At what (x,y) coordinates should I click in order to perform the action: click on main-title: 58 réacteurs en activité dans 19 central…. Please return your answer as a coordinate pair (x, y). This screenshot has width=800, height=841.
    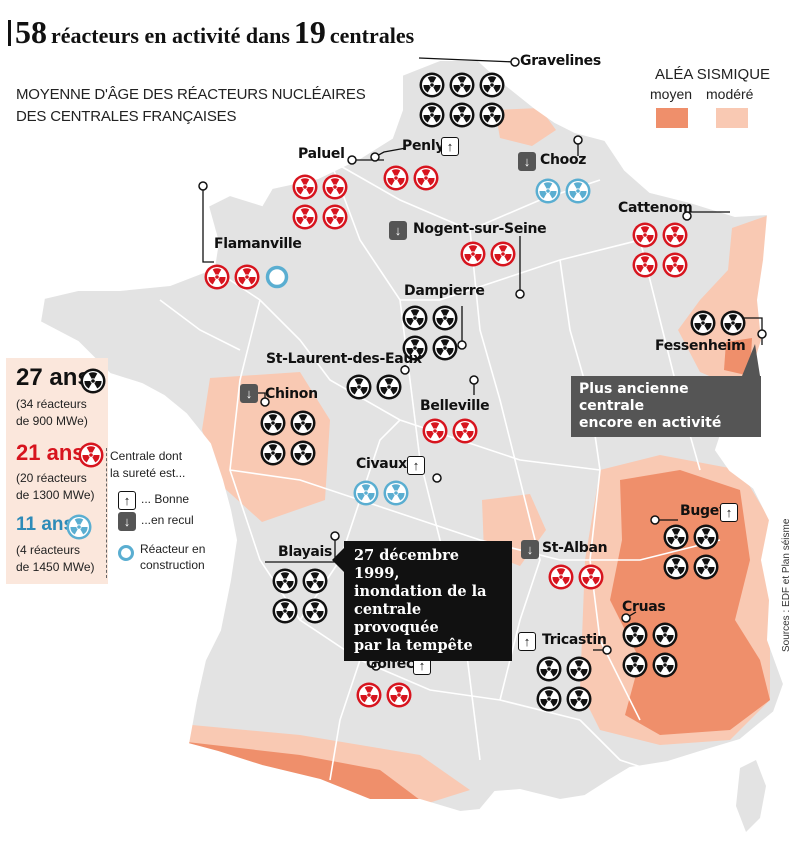
    Looking at the image, I should click on (211, 32).